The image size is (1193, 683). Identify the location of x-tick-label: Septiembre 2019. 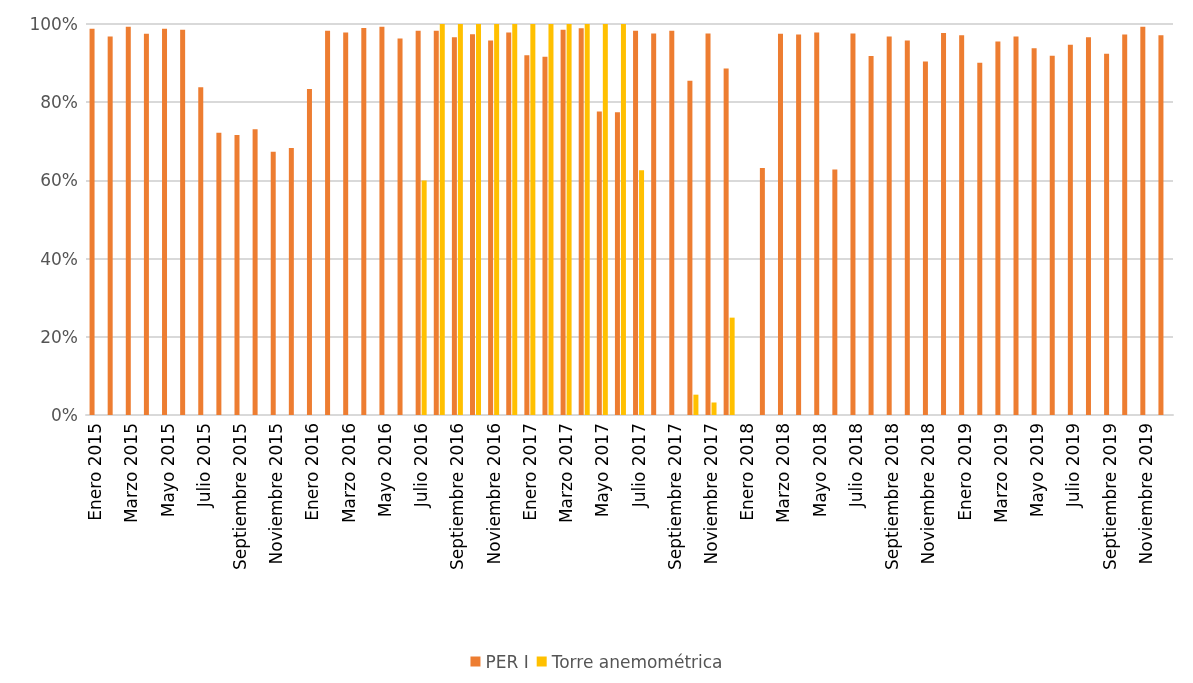
(1109, 496).